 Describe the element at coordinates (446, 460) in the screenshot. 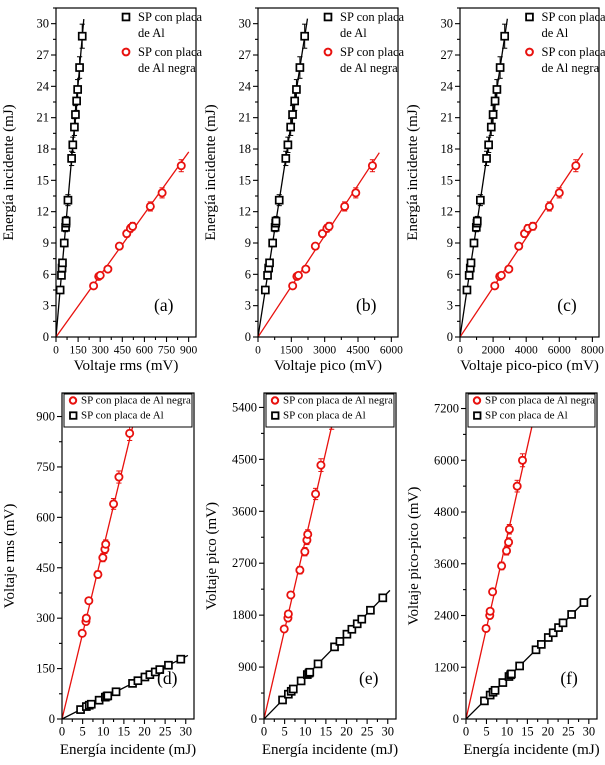

I see `y-tick-label: 6000` at that location.